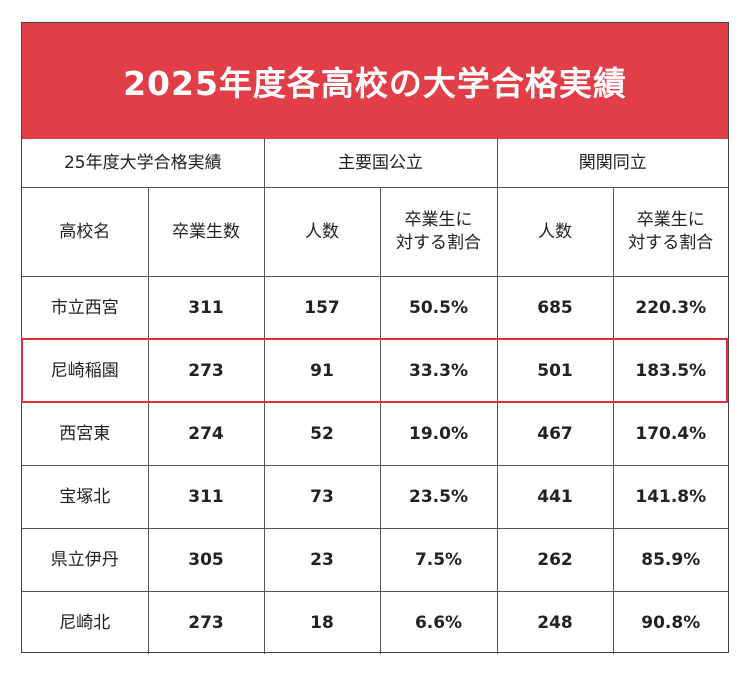 The height and width of the screenshot is (674, 750). Describe the element at coordinates (85, 232) in the screenshot. I see `column-header-school: 高校名` at that location.